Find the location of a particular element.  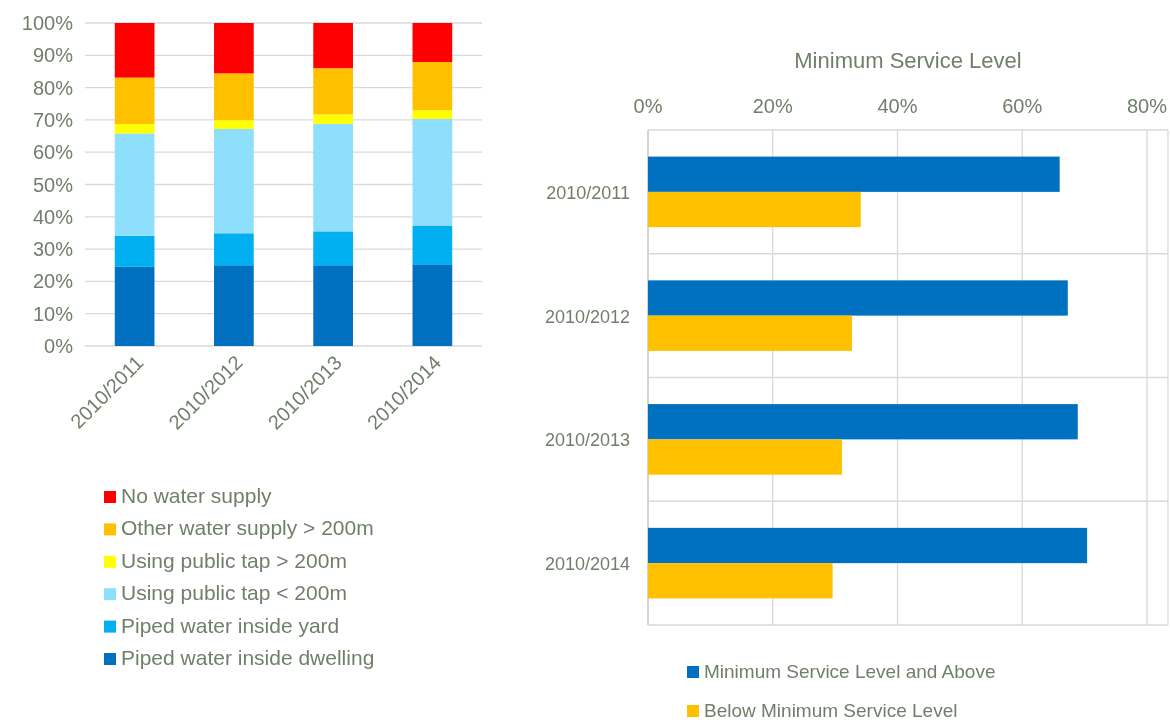

y-tick-label: 100% is located at coordinates (47, 23).